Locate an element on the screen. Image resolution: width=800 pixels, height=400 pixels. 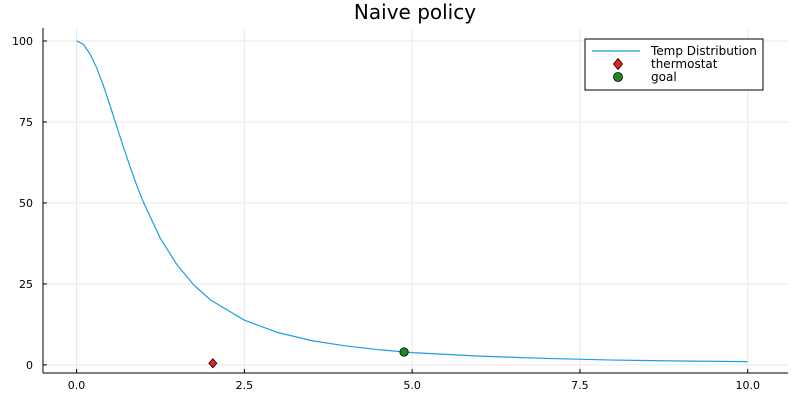
chart-title: Naive policy is located at coordinates (415, 12).